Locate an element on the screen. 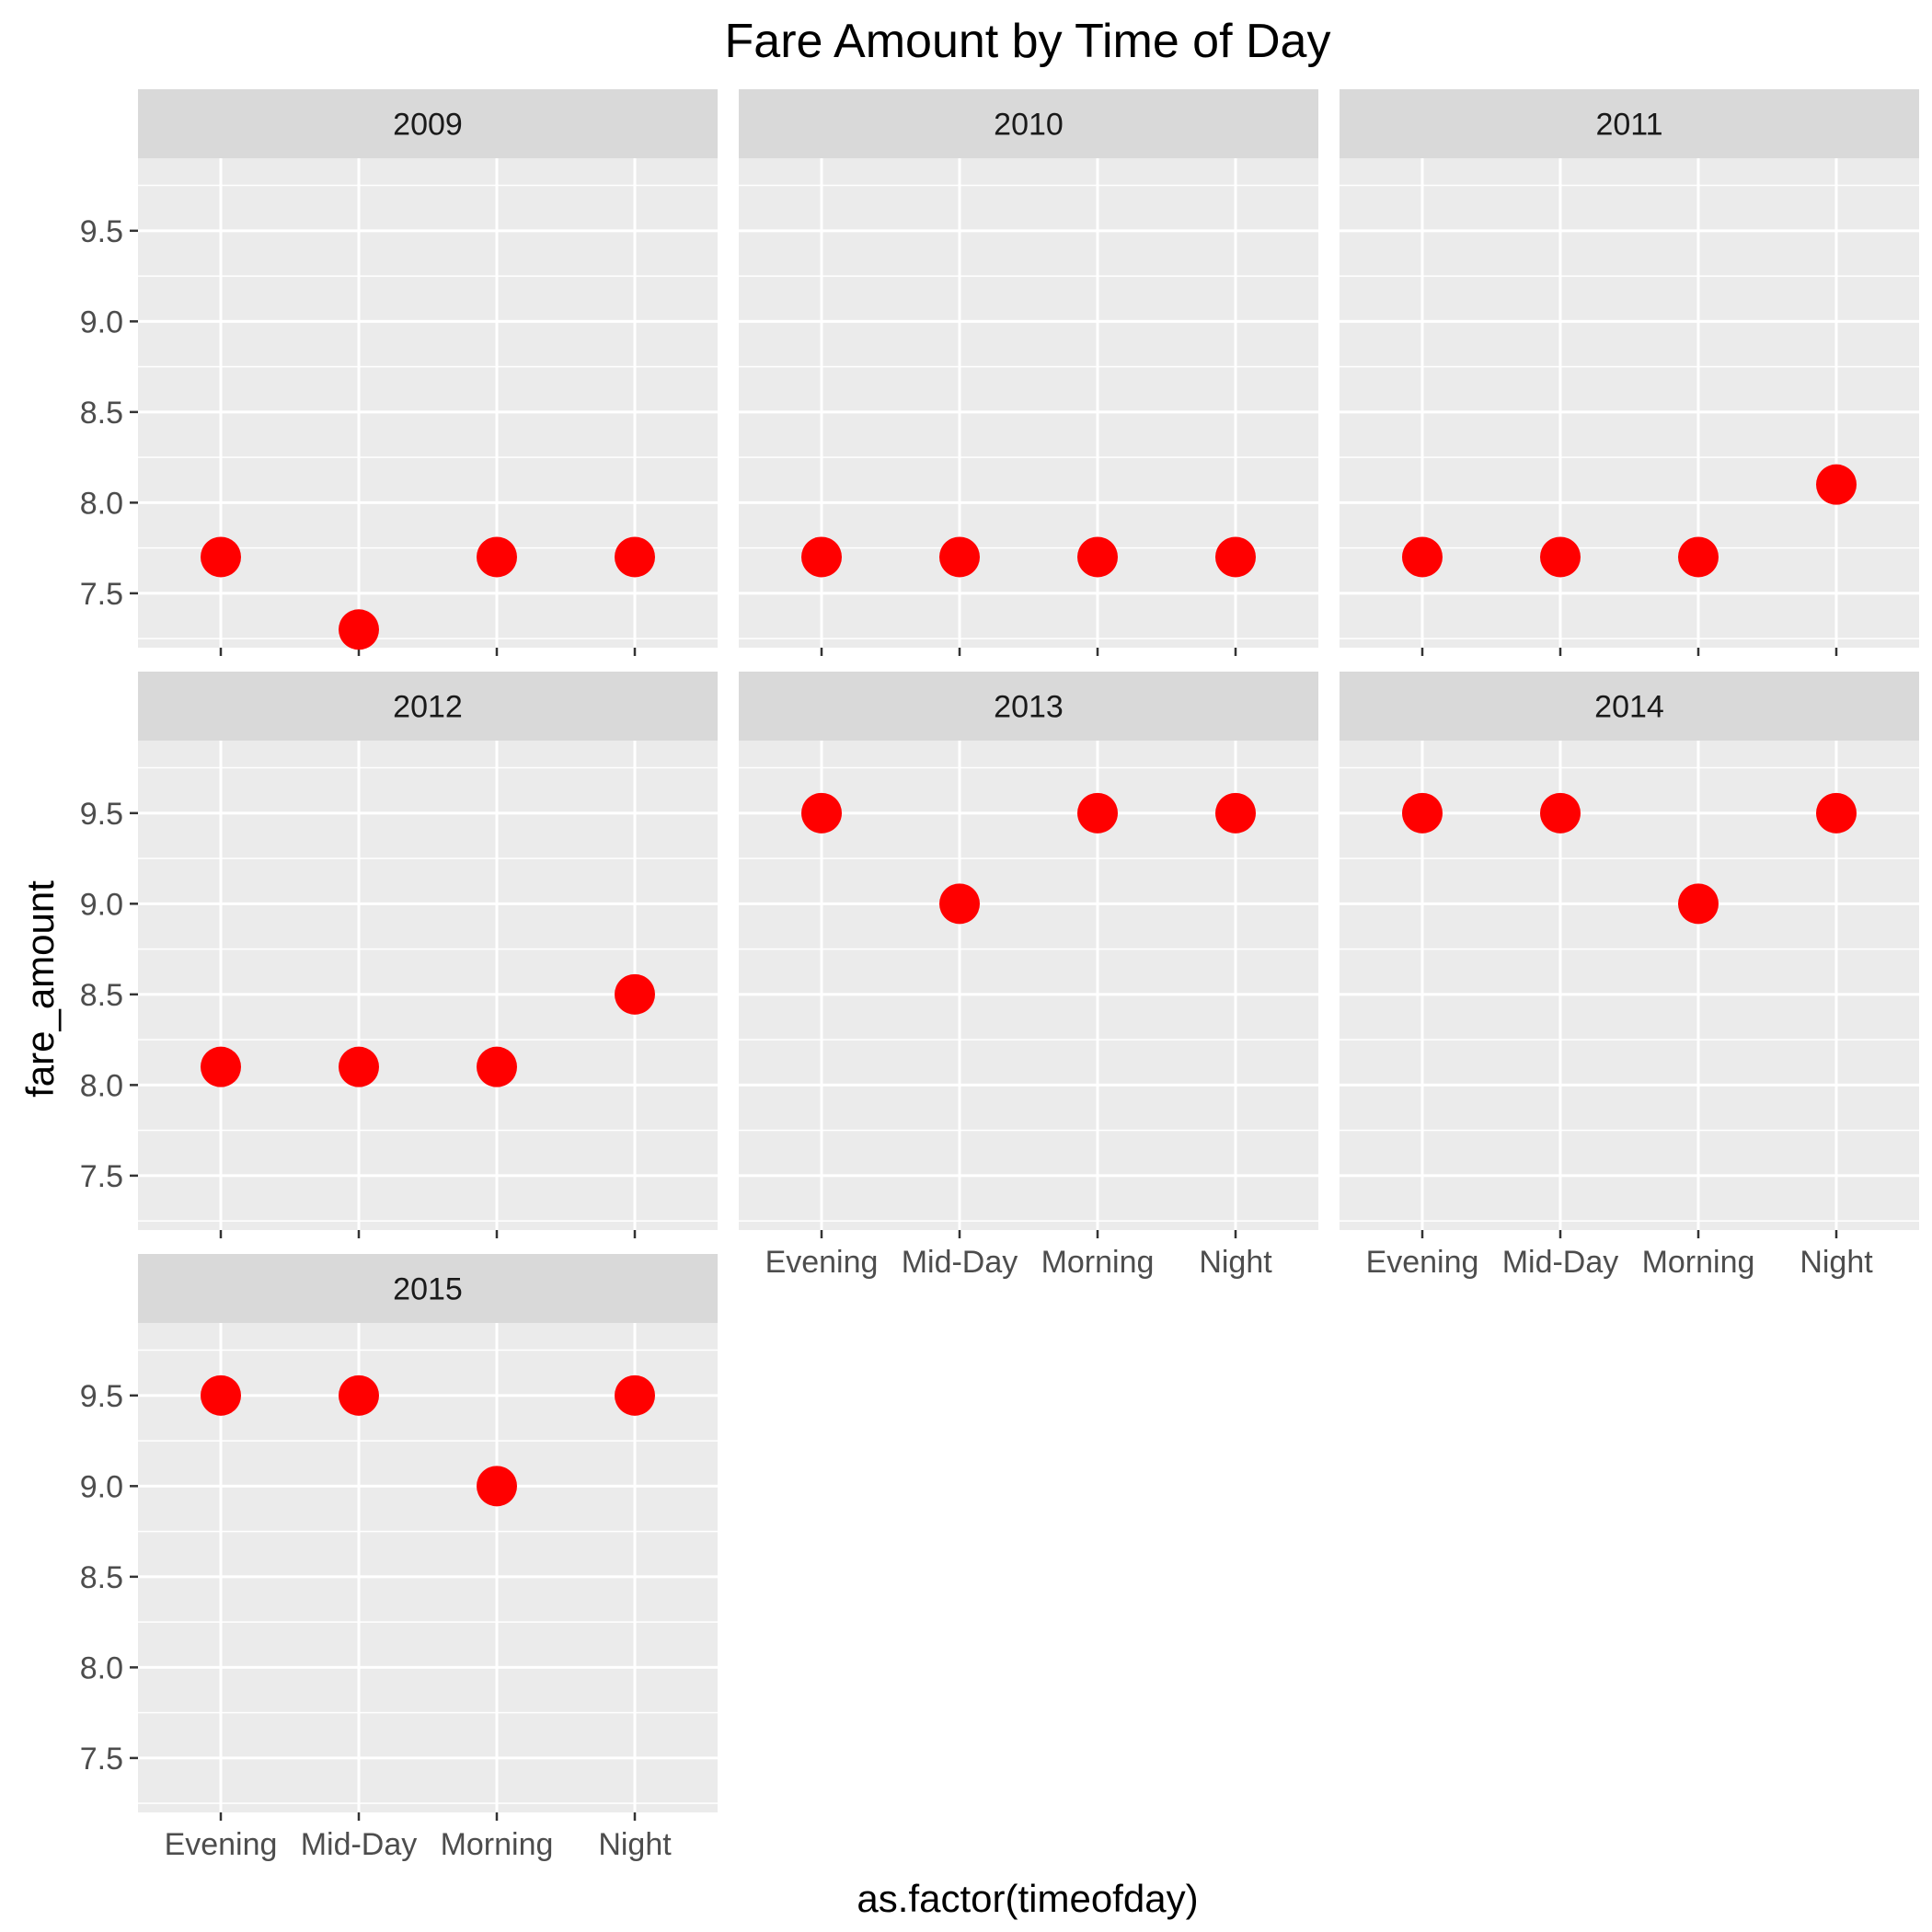 The image size is (1932, 1932). facet-panel-2012: 2012 7.5 8.0 8.5 9.0 9.5 is located at coordinates (399, 955).